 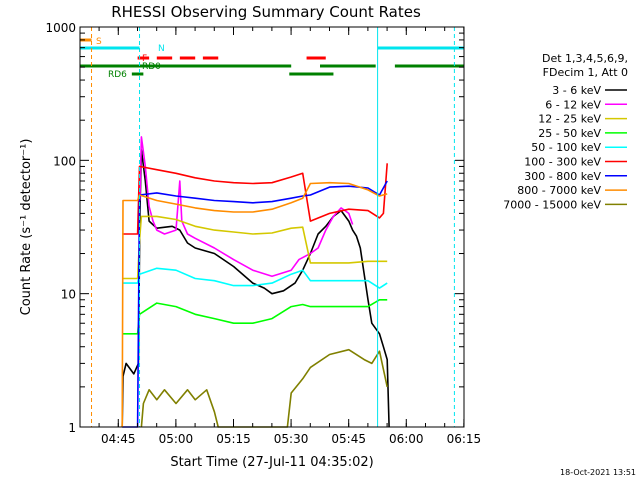 I want to click on legend-entry-label: 6 - 12 keV, so click(x=573, y=104).